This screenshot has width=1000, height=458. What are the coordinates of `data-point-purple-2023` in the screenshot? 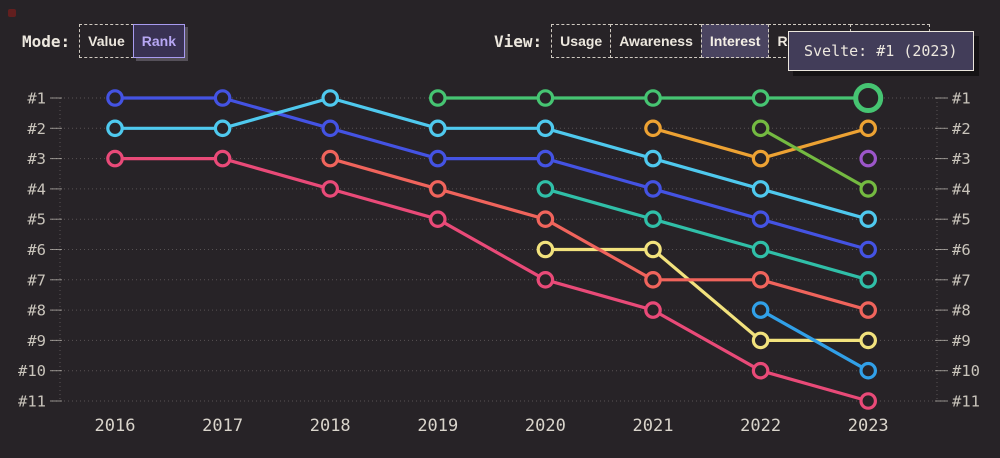 It's located at (868, 158).